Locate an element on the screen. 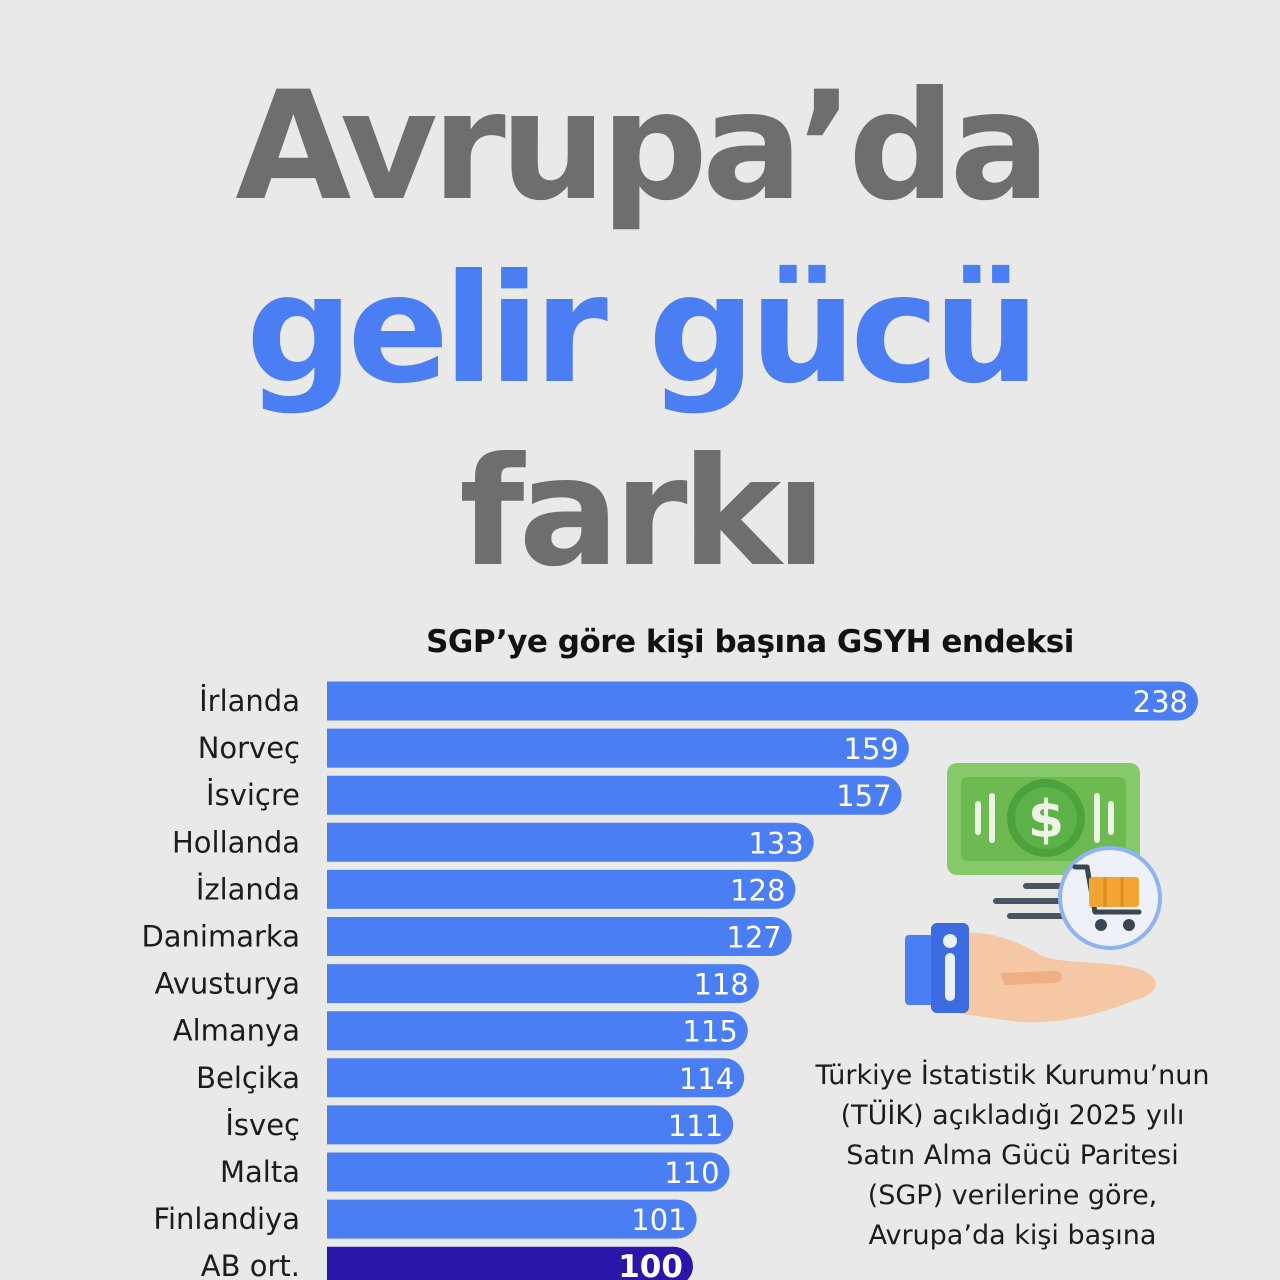  value-label: 128 is located at coordinates (757, 890).